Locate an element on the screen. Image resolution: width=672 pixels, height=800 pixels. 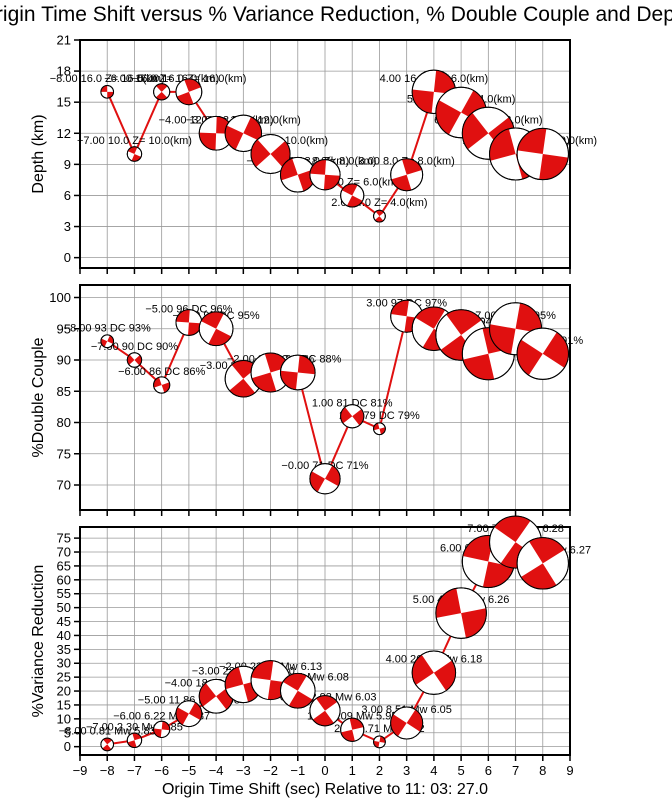
x-tick-label: −3 is located at coordinates (243, 770).